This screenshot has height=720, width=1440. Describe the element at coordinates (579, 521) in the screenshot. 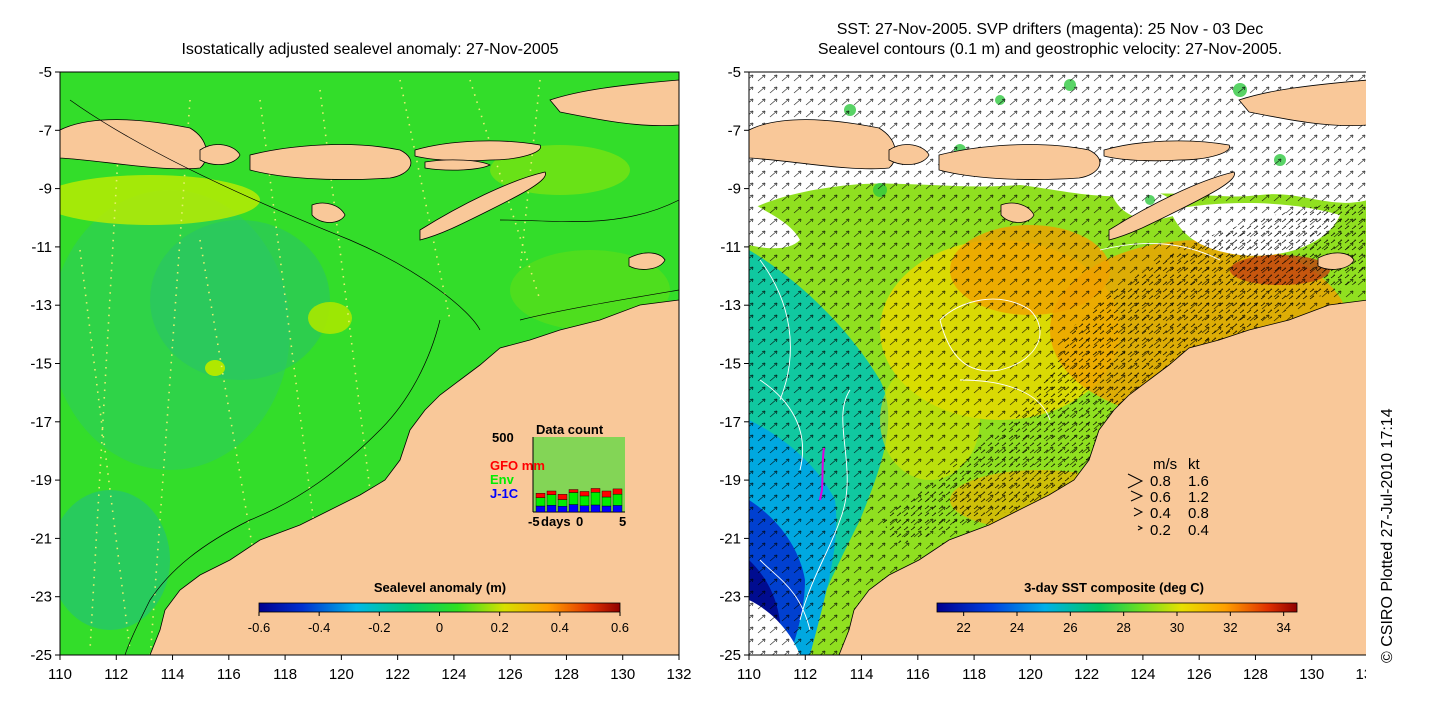

I see `inset-xtick-zero: 0` at that location.